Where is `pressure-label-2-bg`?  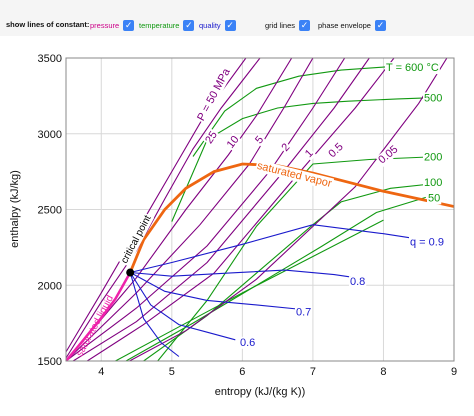
pressure-label-2-bg is located at coordinates (286, 147).